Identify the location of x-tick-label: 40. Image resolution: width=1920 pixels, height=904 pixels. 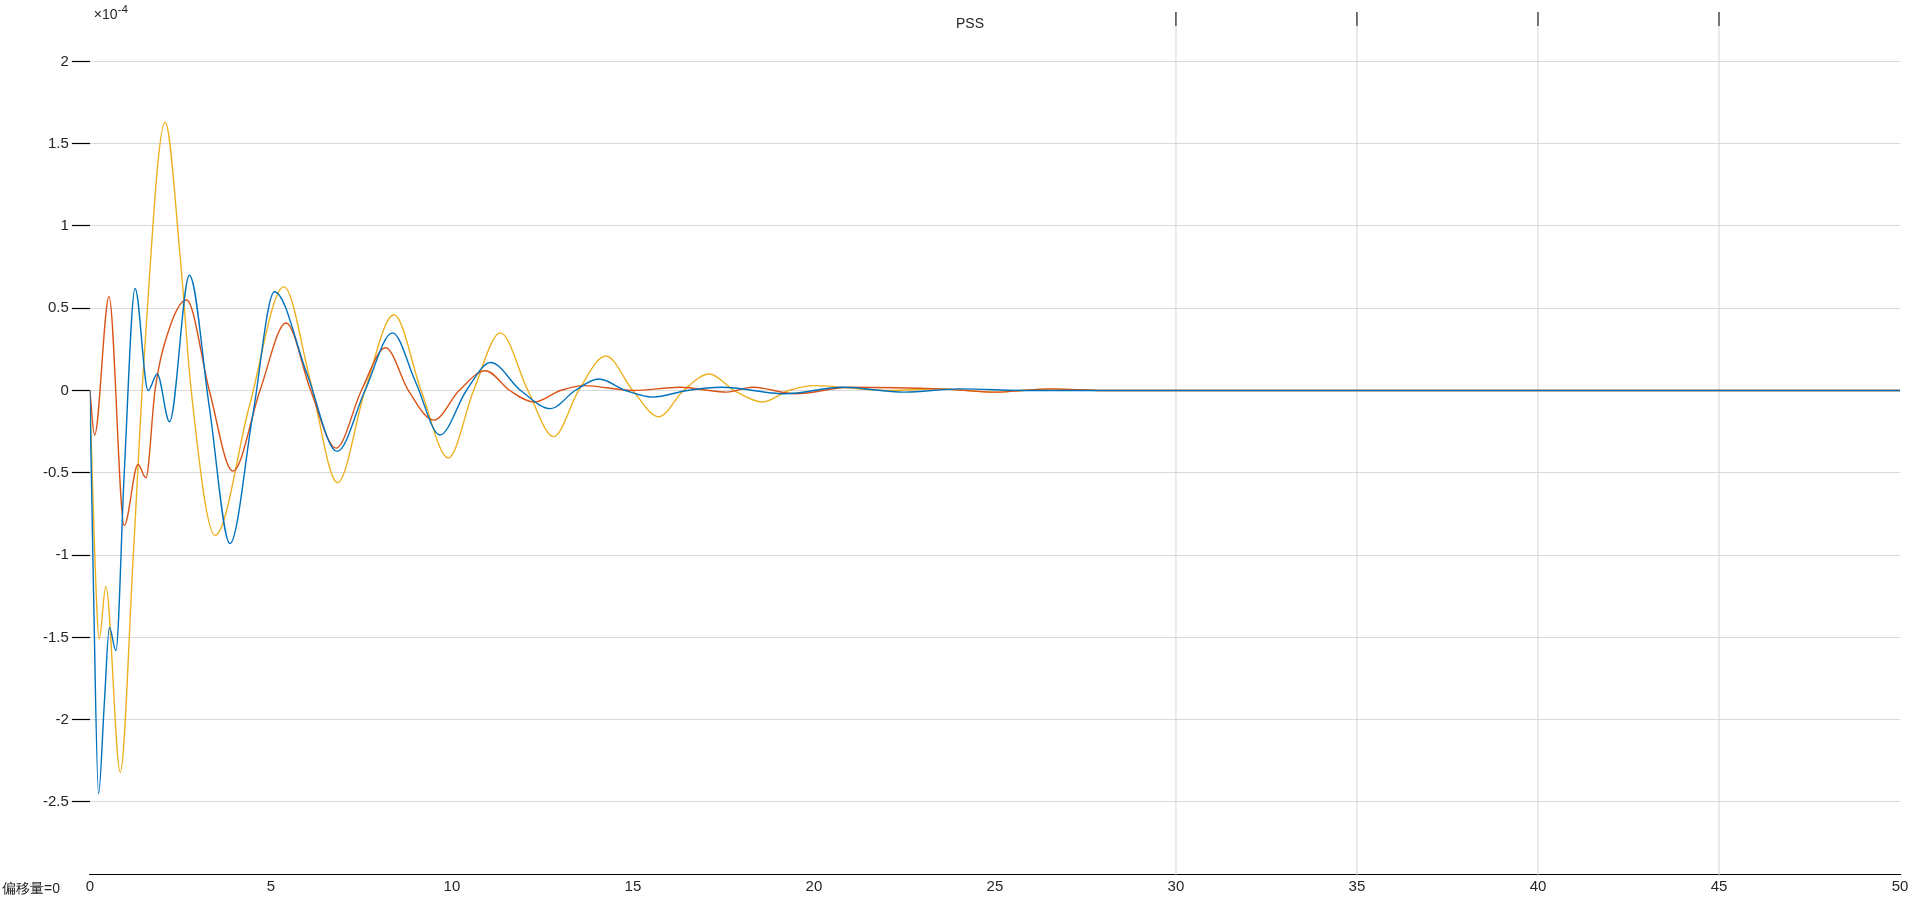
(1538, 885).